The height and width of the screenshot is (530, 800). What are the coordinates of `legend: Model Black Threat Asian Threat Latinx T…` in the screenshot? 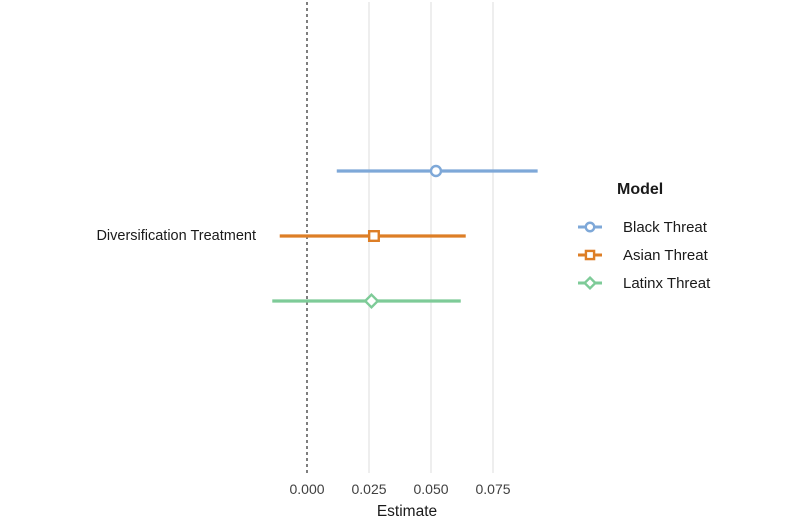 It's located at (643, 239).